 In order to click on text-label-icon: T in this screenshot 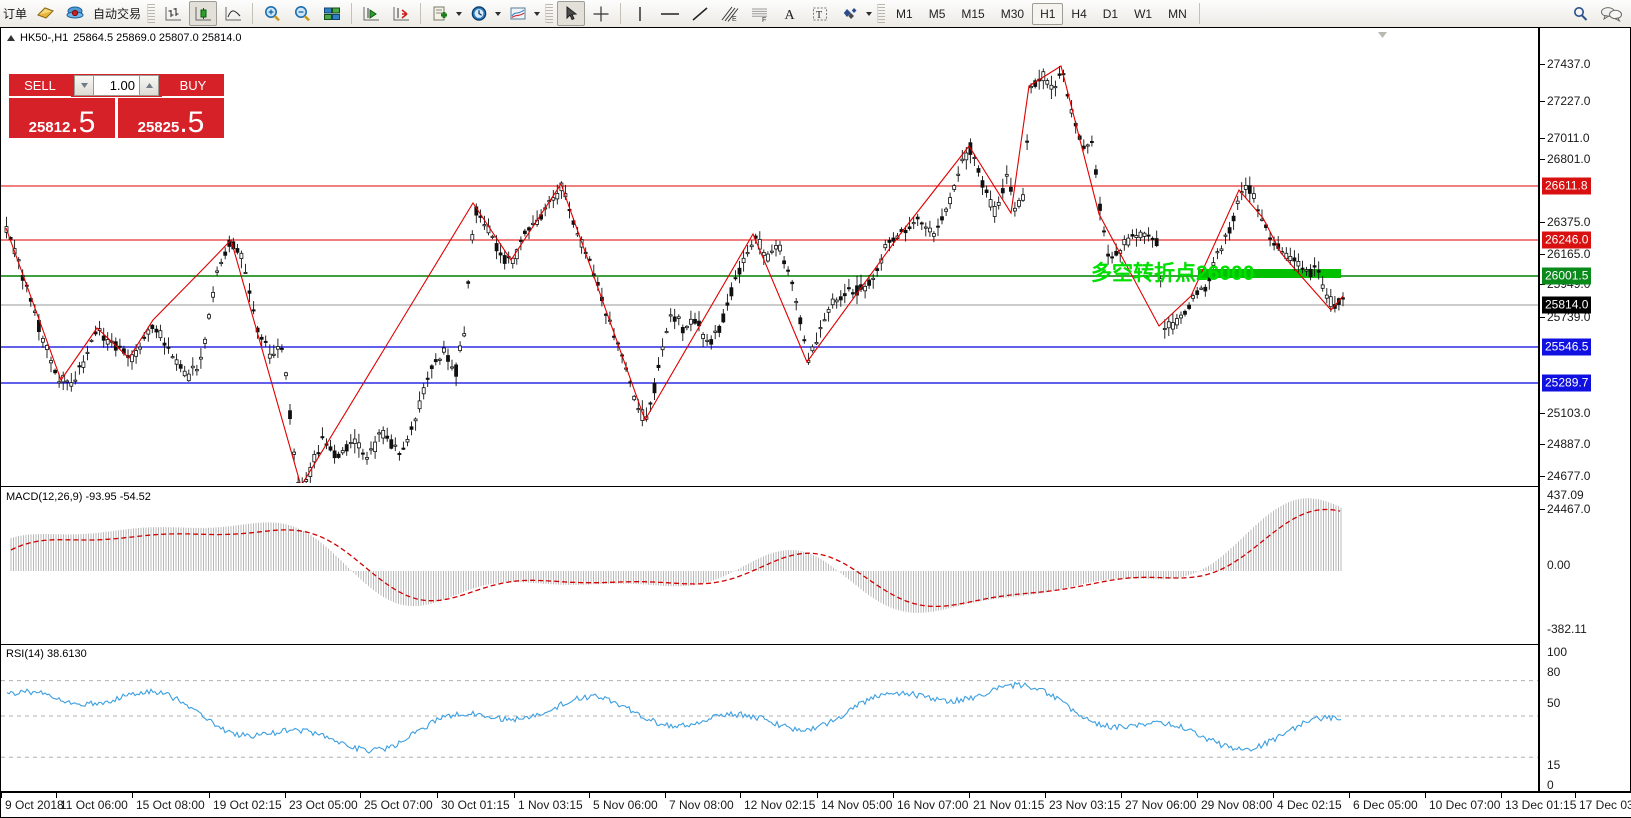, I will do `click(820, 13)`.